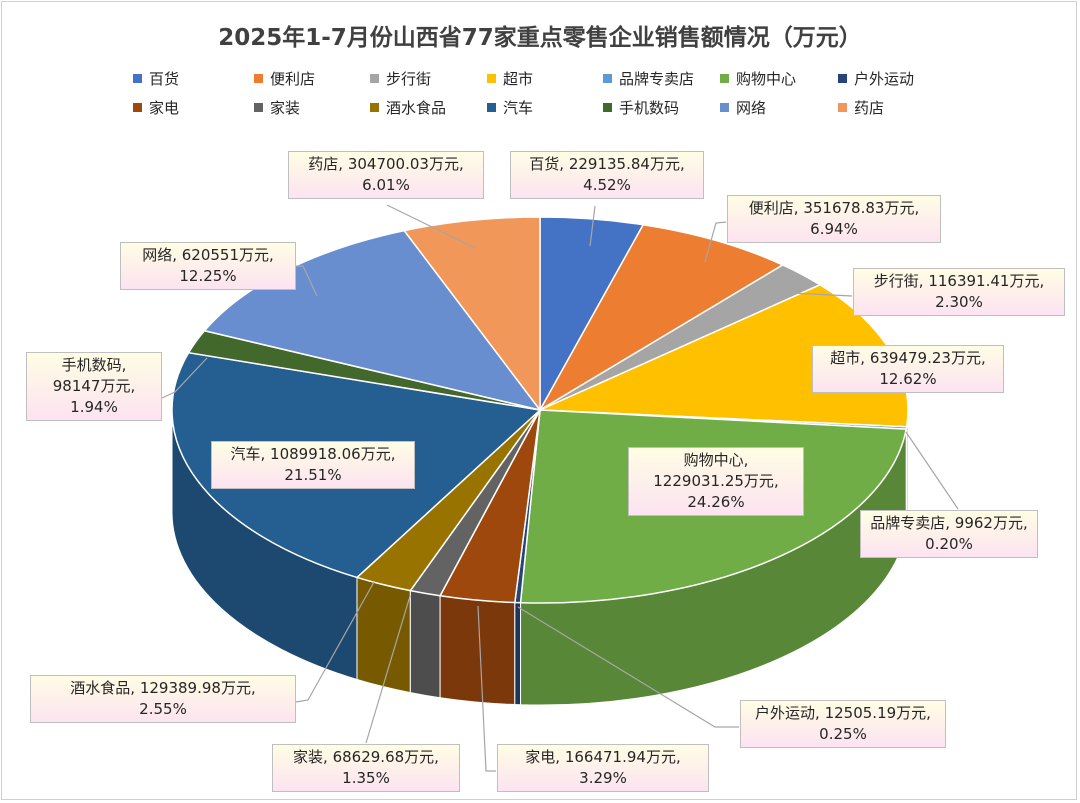 Image resolution: width=1080 pixels, height=803 pixels. What do you see at coordinates (163, 709) in the screenshot?
I see `label-percent: 2.55%` at bounding box center [163, 709].